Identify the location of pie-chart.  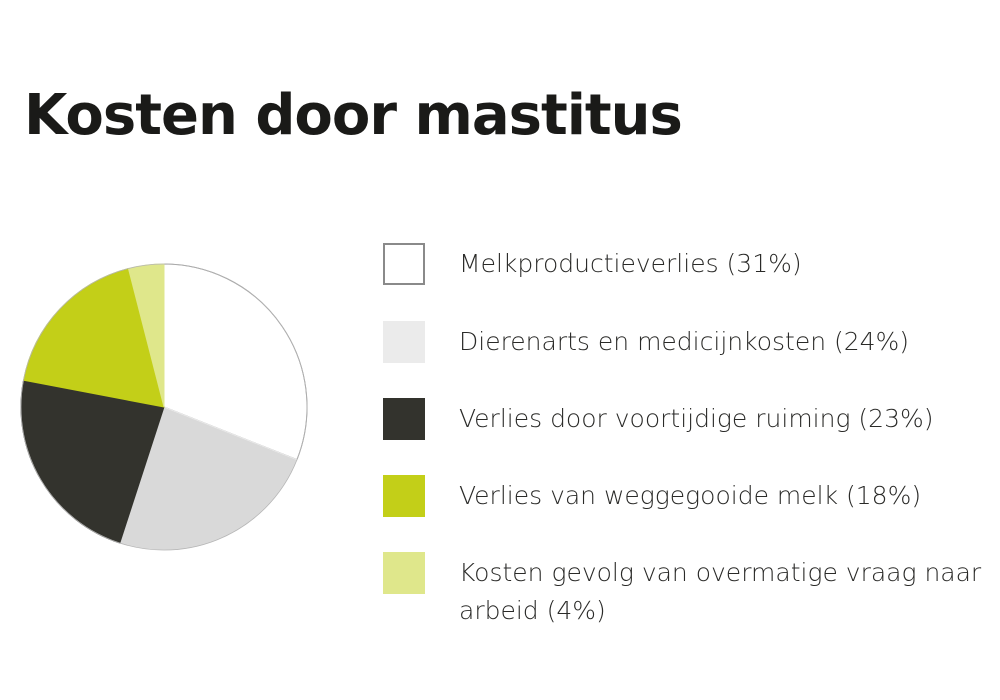
(164, 407).